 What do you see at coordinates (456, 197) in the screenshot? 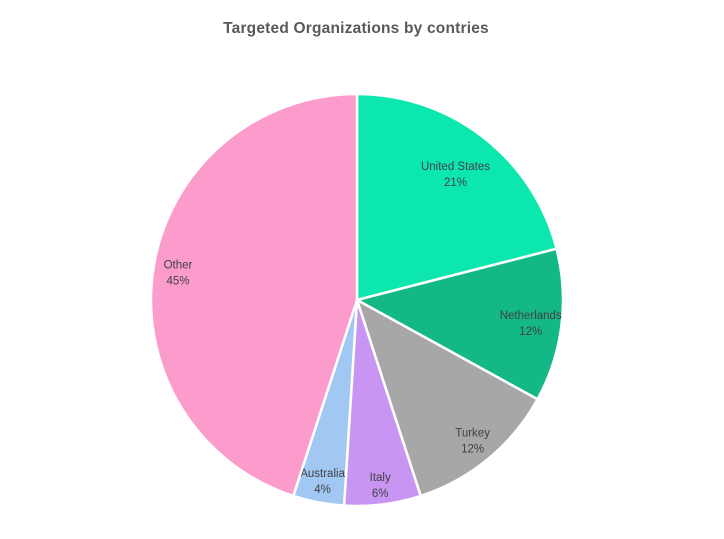
I see `pie-slice-united-states` at bounding box center [456, 197].